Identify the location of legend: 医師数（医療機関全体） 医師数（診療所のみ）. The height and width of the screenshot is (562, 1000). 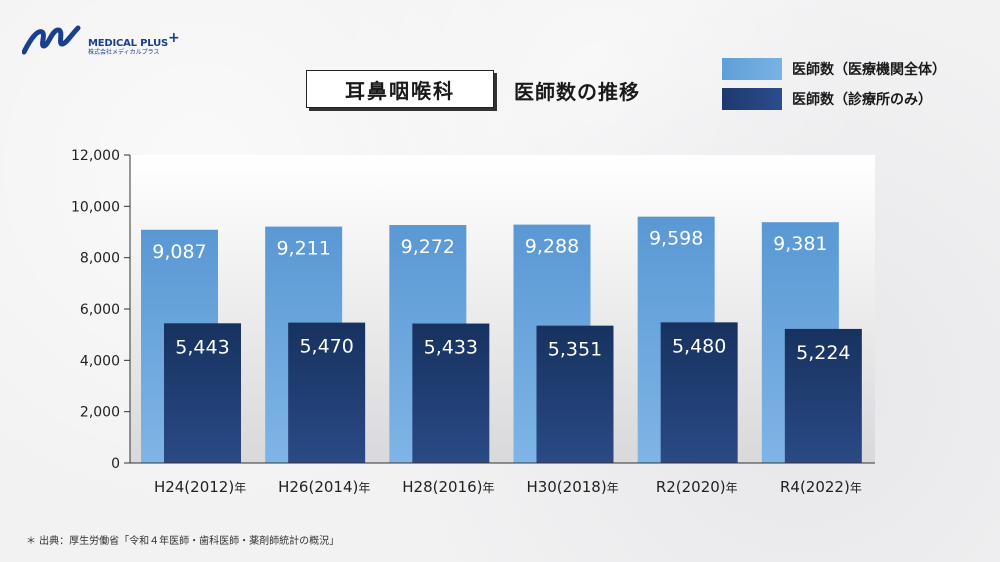
(834, 84).